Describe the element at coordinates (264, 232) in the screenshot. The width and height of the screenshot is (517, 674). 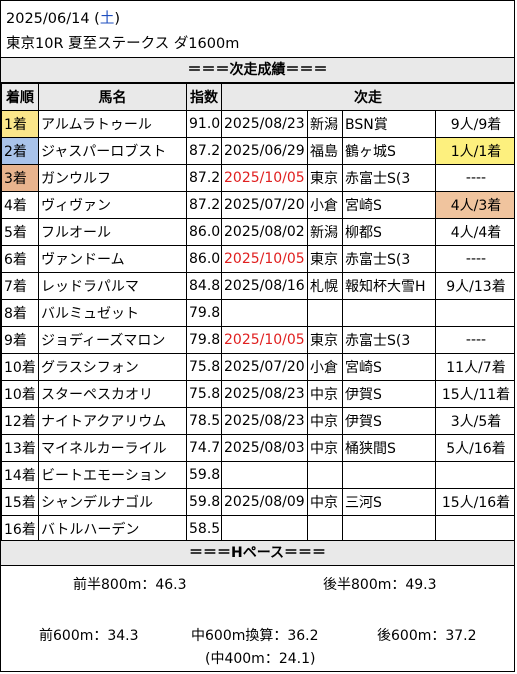
I see `next-race-date: 2025/08/02` at that location.